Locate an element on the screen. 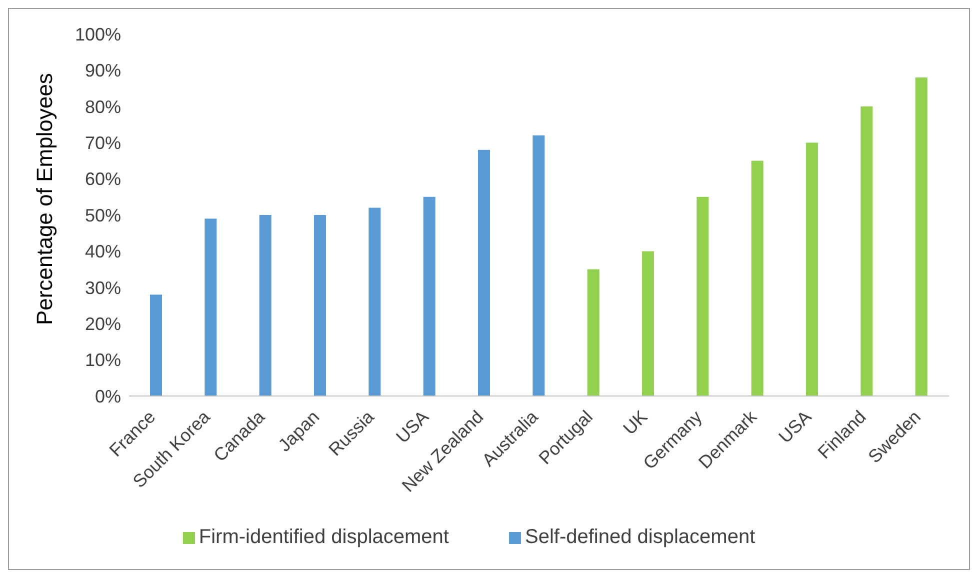 Image resolution: width=979 pixels, height=582 pixels. y-tick-label: 80% is located at coordinates (102, 106).